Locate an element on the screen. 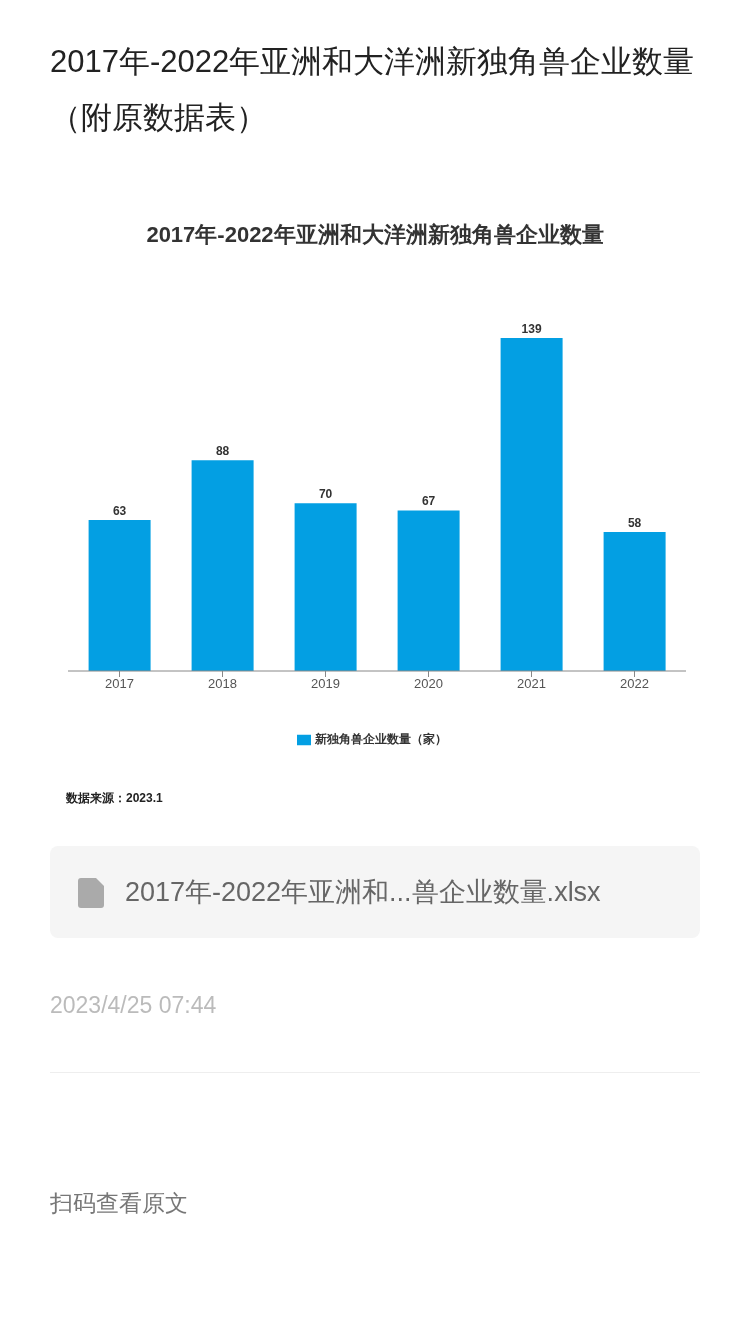  data-label: 139 is located at coordinates (531, 329).